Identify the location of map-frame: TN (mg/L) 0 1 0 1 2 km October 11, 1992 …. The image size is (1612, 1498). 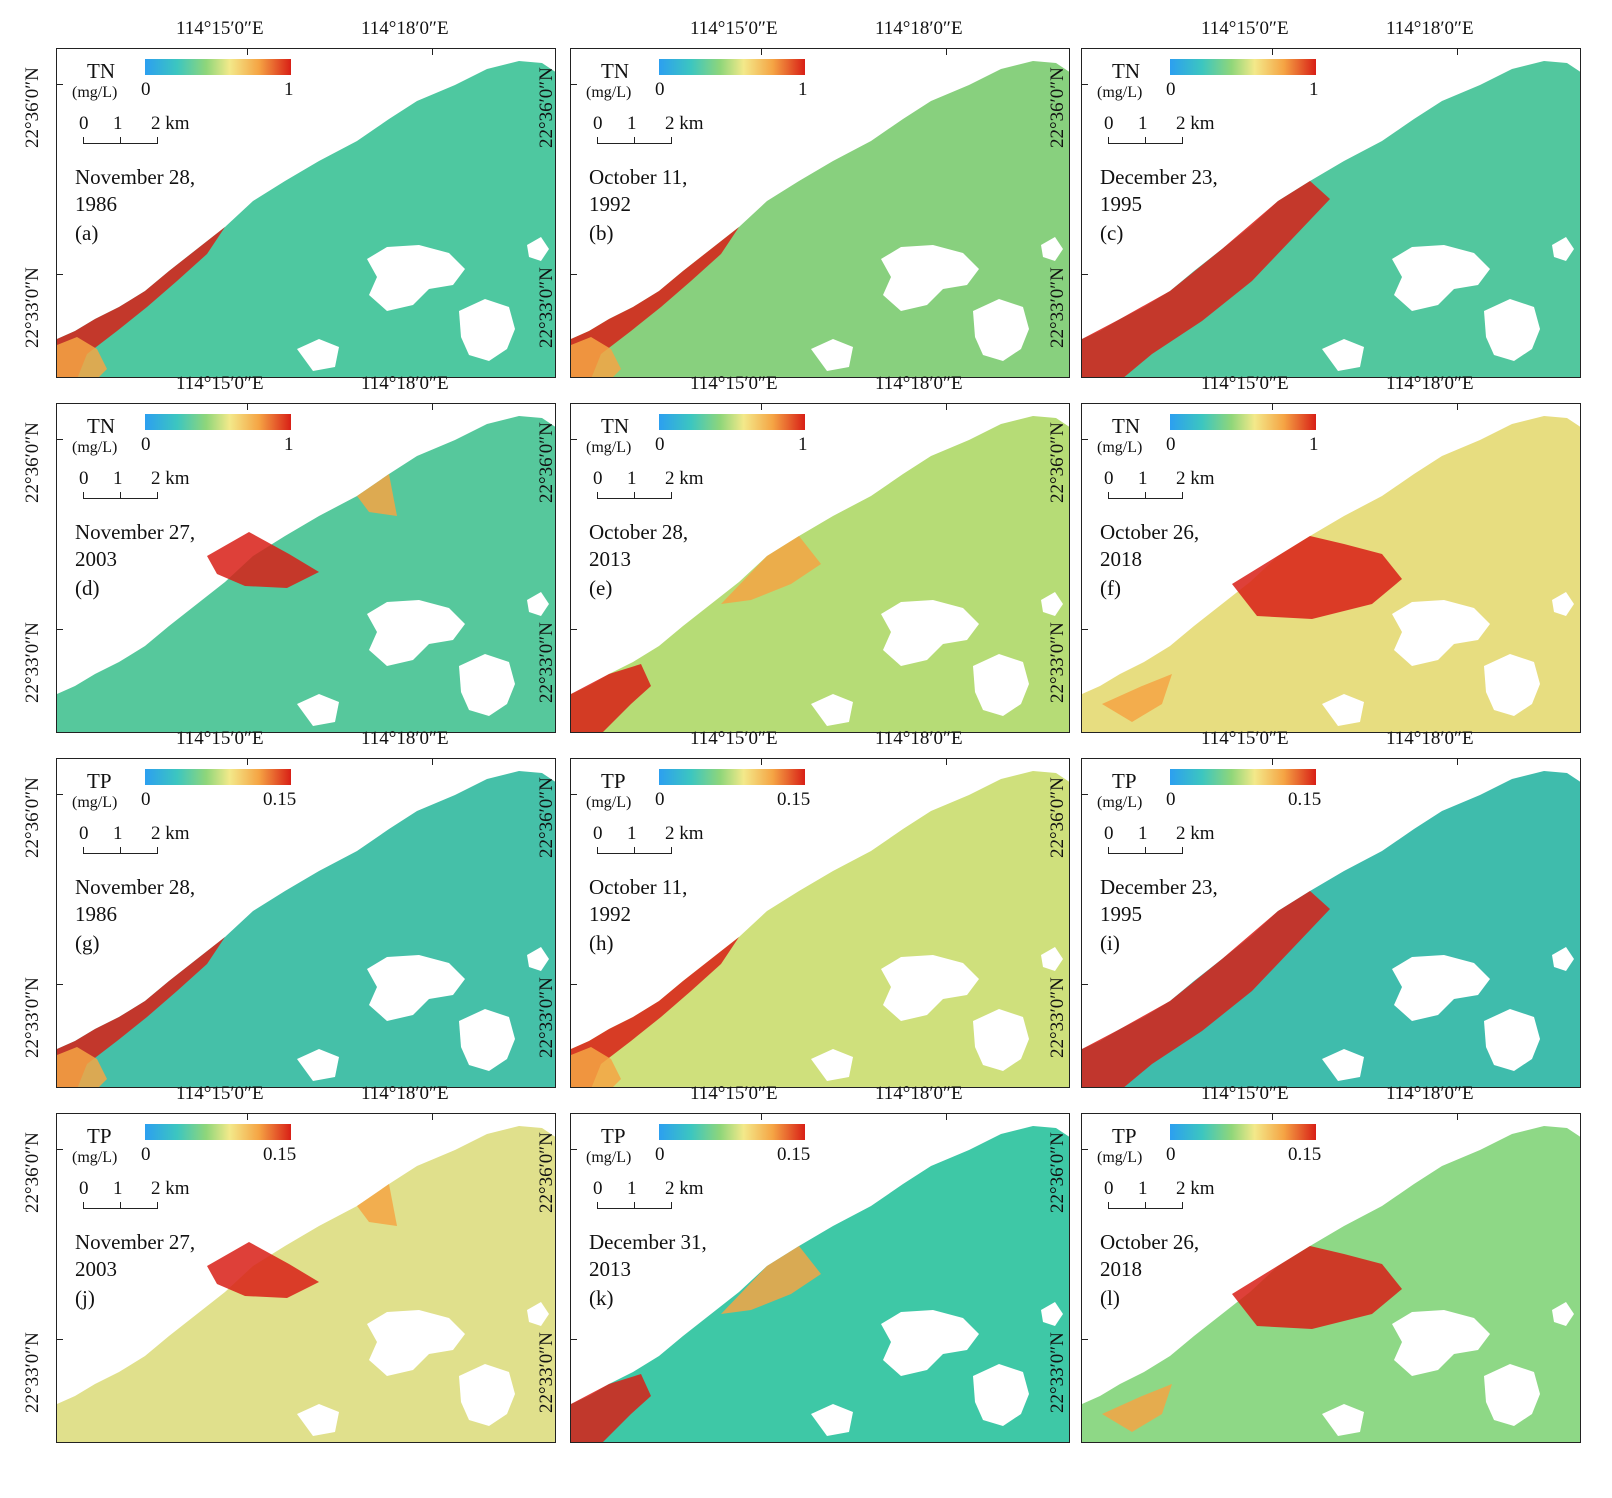
(820, 213).